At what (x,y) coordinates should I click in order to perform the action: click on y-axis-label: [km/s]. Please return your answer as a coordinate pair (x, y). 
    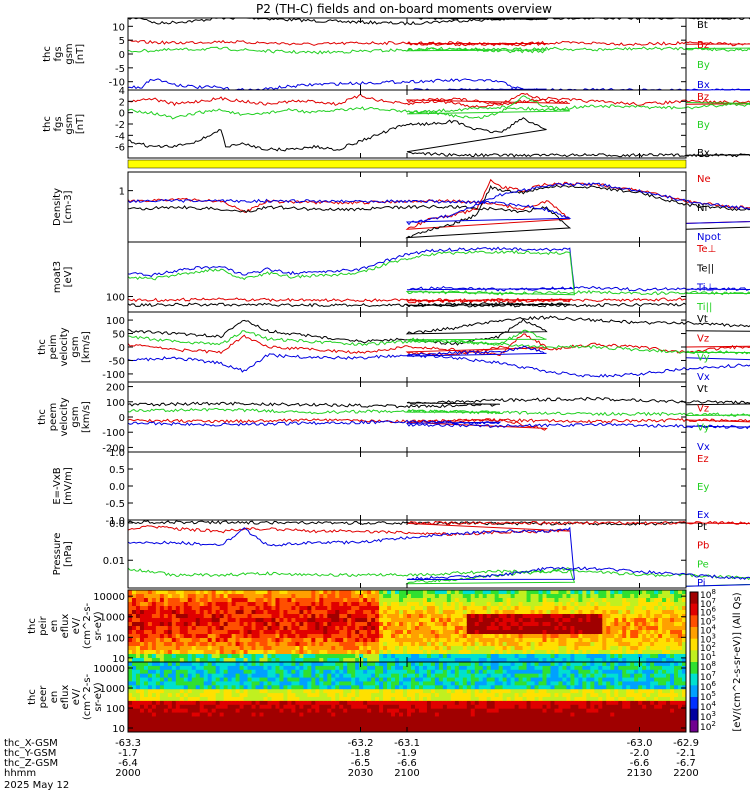
    Looking at the image, I should click on (86, 417).